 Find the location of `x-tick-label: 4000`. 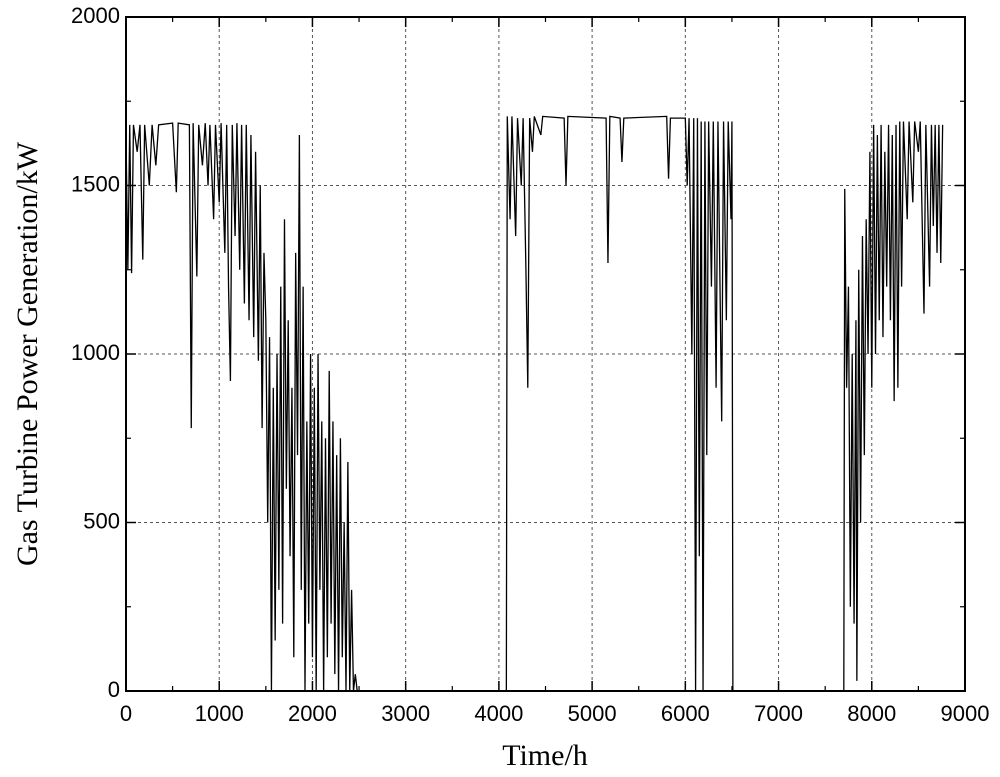

x-tick-label: 4000 is located at coordinates (498, 713).